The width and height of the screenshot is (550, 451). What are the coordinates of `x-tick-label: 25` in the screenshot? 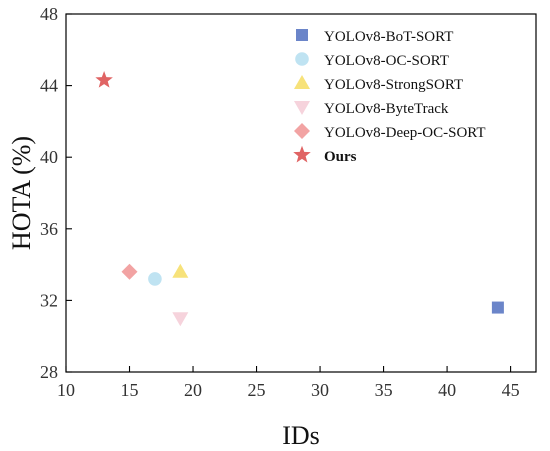 It's located at (257, 390).